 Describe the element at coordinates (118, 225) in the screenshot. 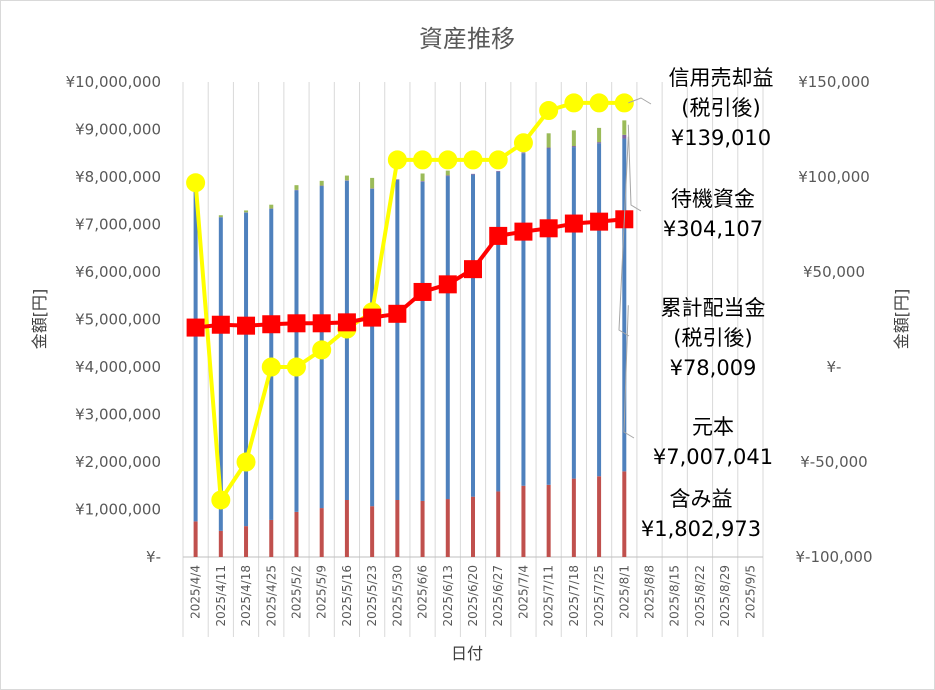

I see `left-tick-label: ¥7,000,000` at that location.